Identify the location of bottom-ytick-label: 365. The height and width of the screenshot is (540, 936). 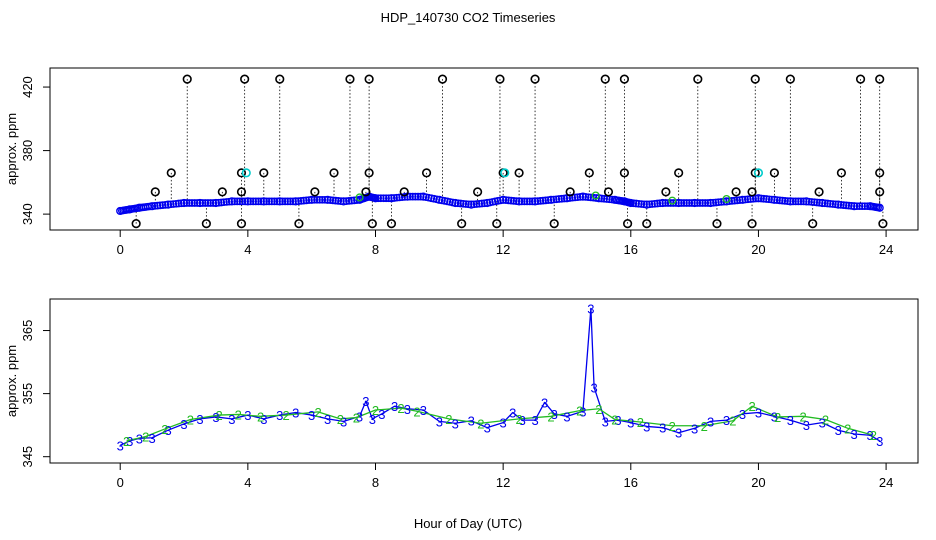
(27, 331).